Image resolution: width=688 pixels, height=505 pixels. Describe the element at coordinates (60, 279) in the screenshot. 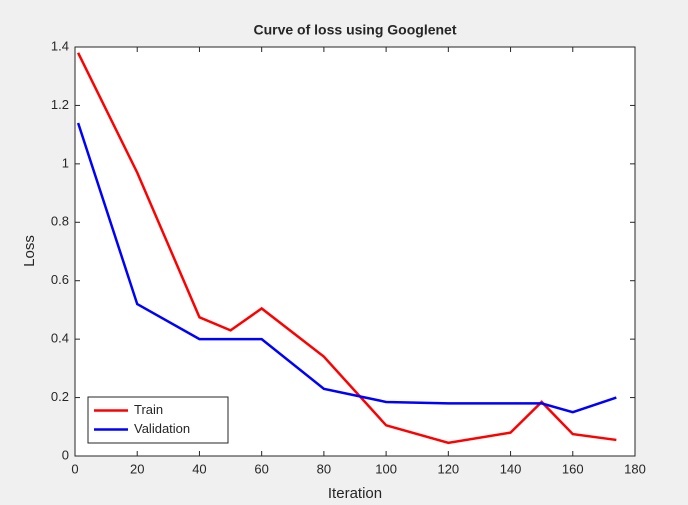

I see `y-tick-label: 0.6` at that location.